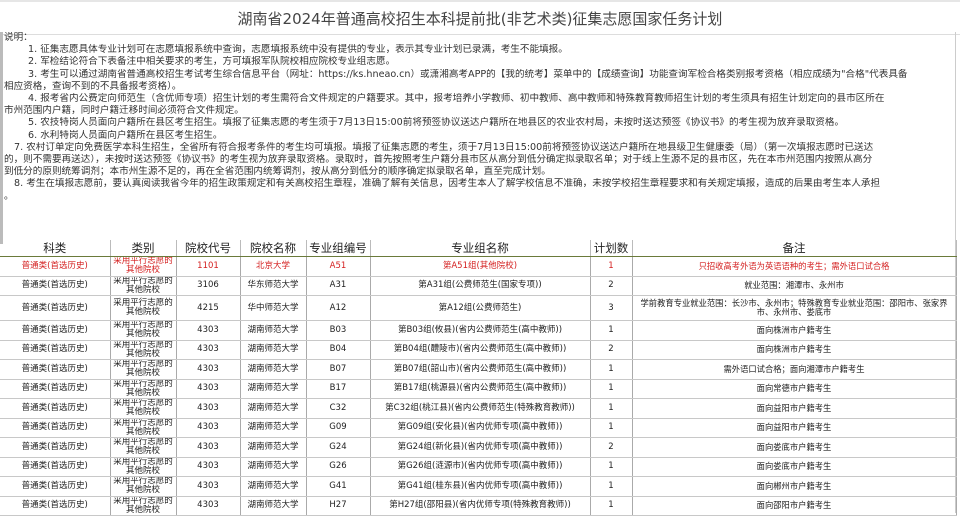 The width and height of the screenshot is (960, 516). I want to click on col-group-name-cell: 第G41组(桂东县)(省内优师专项(高中教师)), so click(480, 486).